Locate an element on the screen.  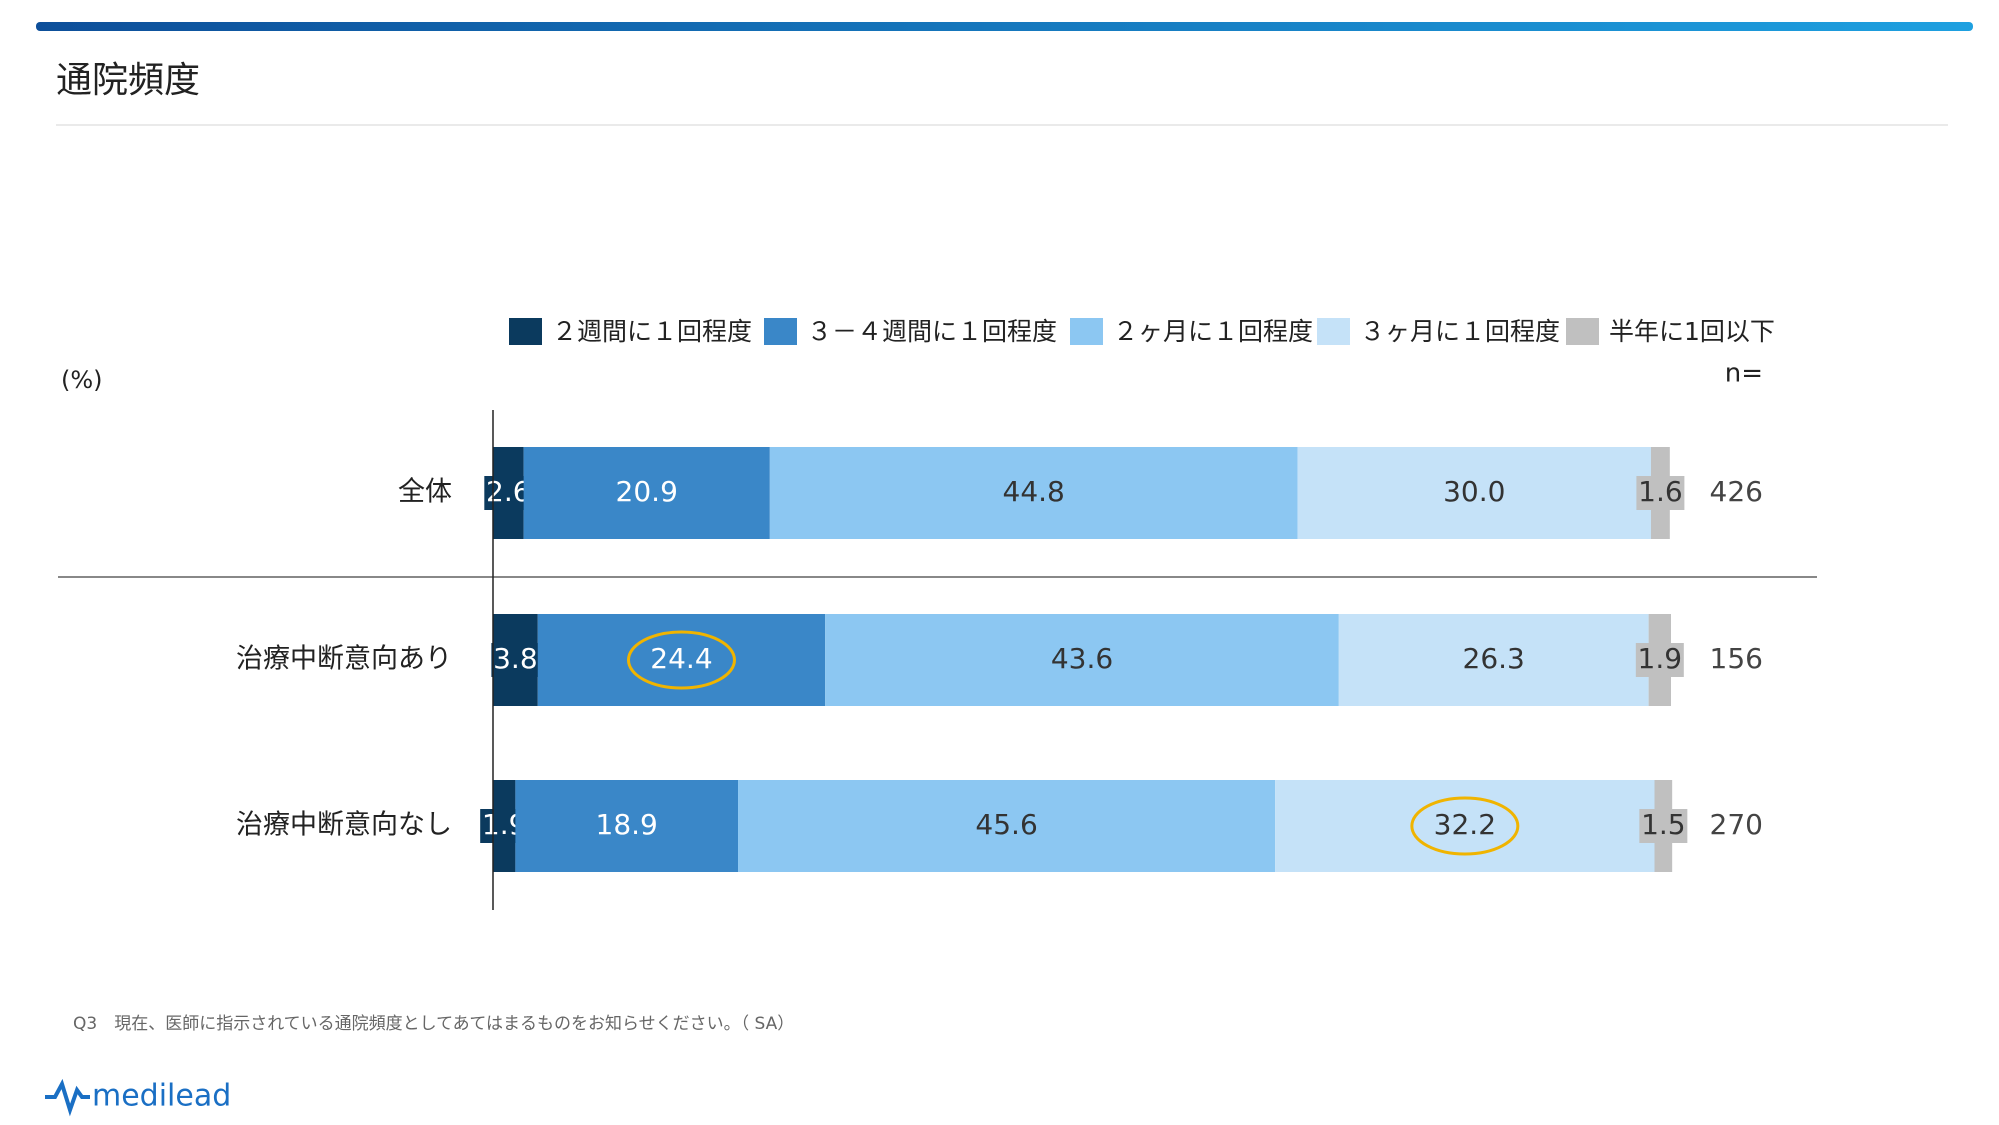
value-label: 20.9 is located at coordinates (647, 491).